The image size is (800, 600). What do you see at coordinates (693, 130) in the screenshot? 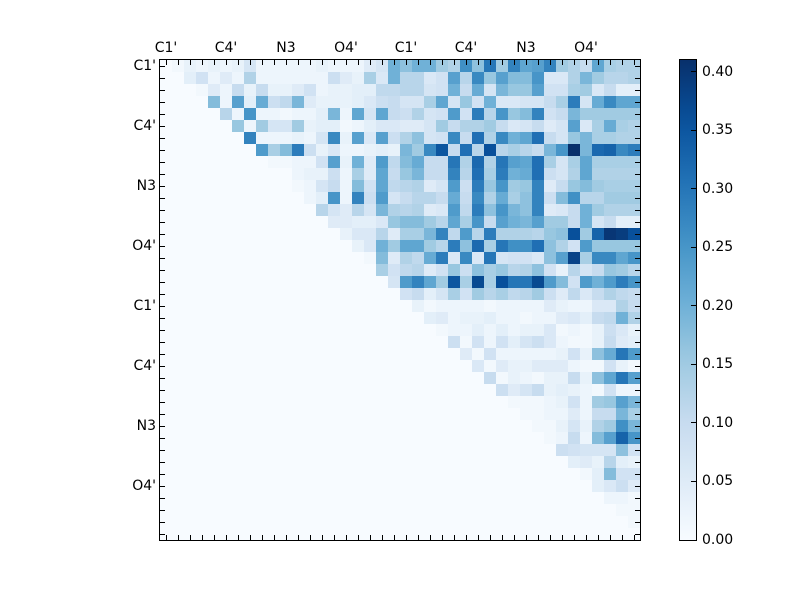
I see `colorbar-tick-mark` at bounding box center [693, 130].